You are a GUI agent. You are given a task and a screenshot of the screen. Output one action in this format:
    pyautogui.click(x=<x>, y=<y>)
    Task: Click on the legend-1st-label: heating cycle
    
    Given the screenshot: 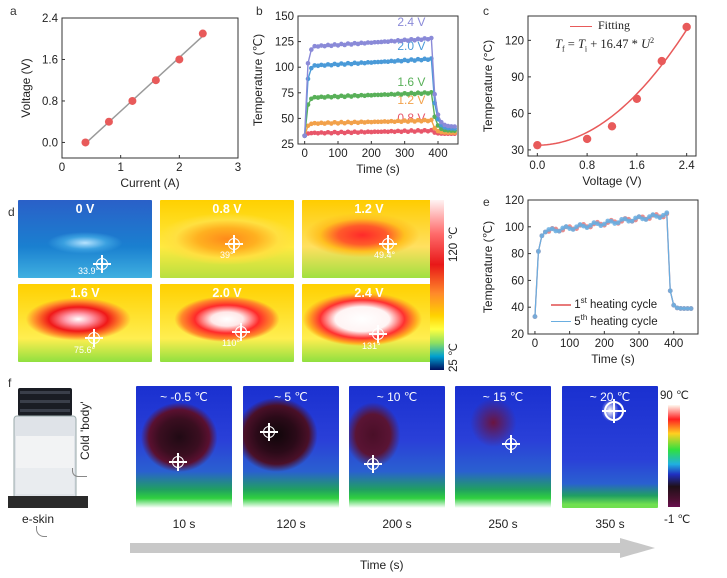 What is the action you would take?
    pyautogui.click(x=622, y=304)
    